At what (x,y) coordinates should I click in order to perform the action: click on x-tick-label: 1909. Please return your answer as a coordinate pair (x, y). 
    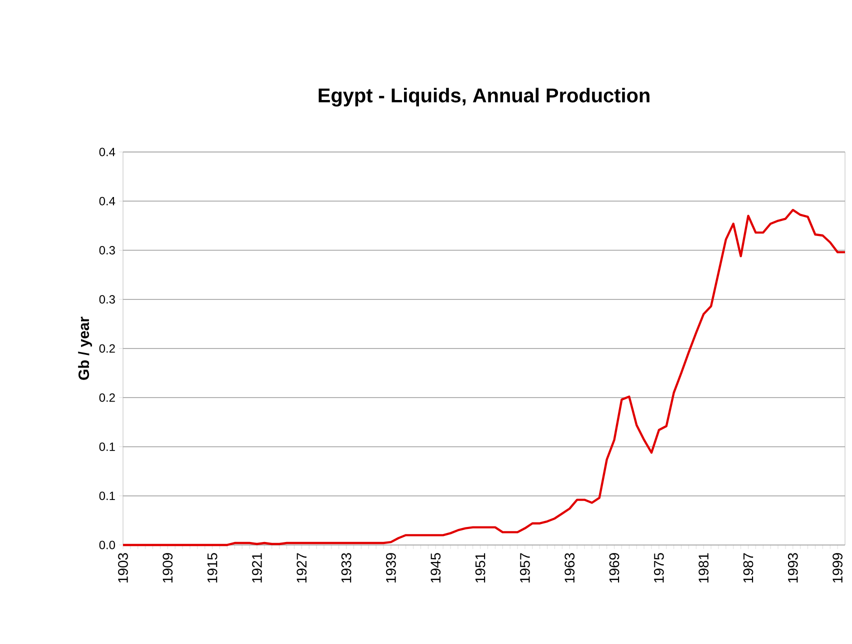
    Looking at the image, I should click on (167, 567).